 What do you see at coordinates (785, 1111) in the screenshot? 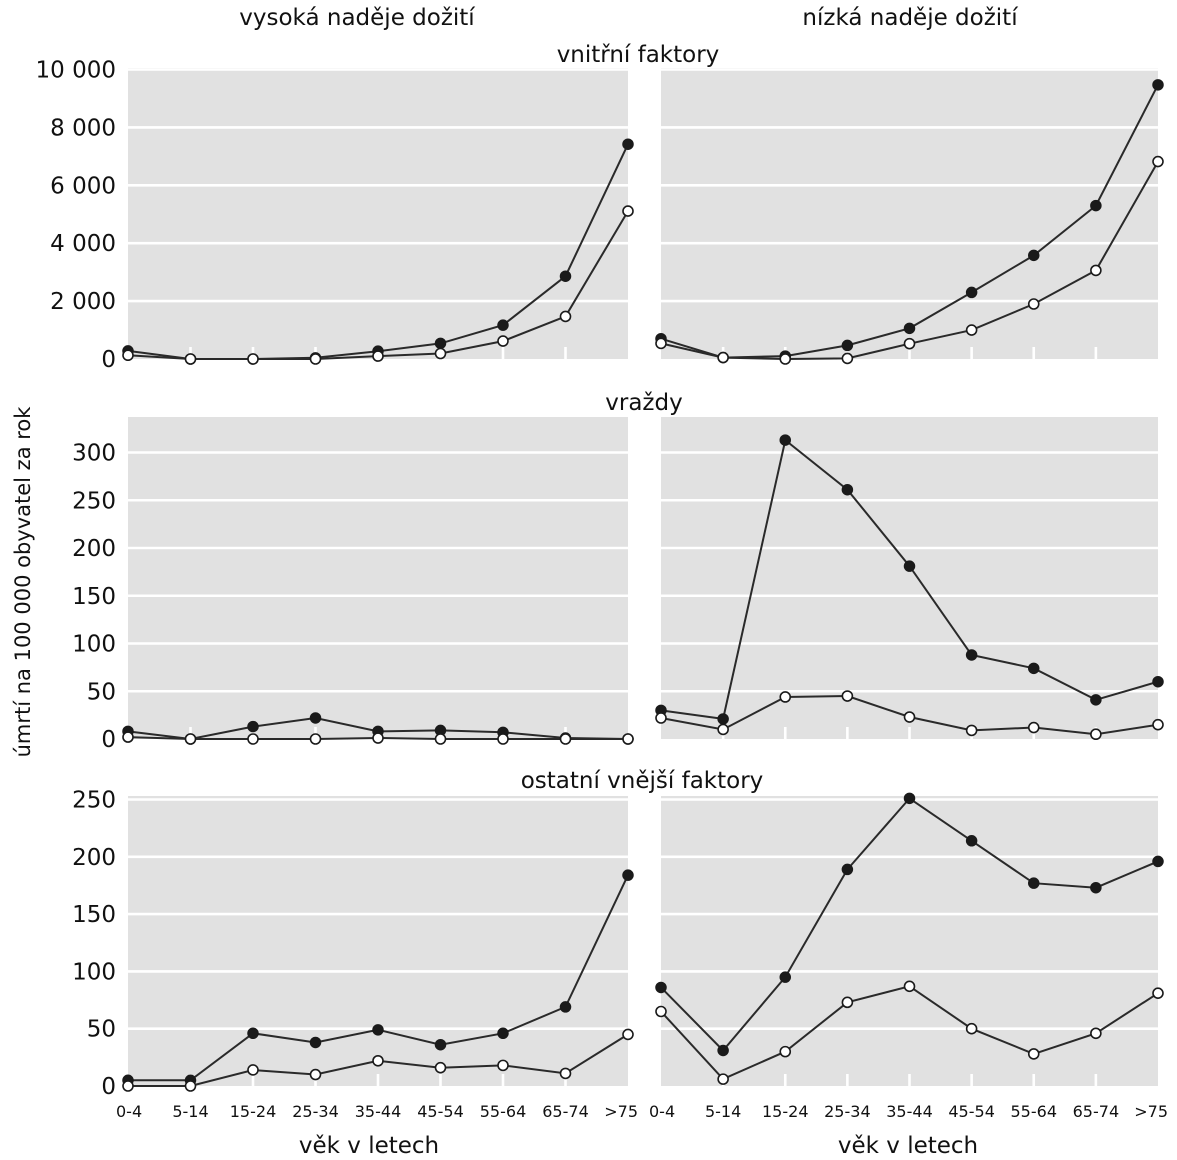
I see `x-tick-label: 15-24` at bounding box center [785, 1111].